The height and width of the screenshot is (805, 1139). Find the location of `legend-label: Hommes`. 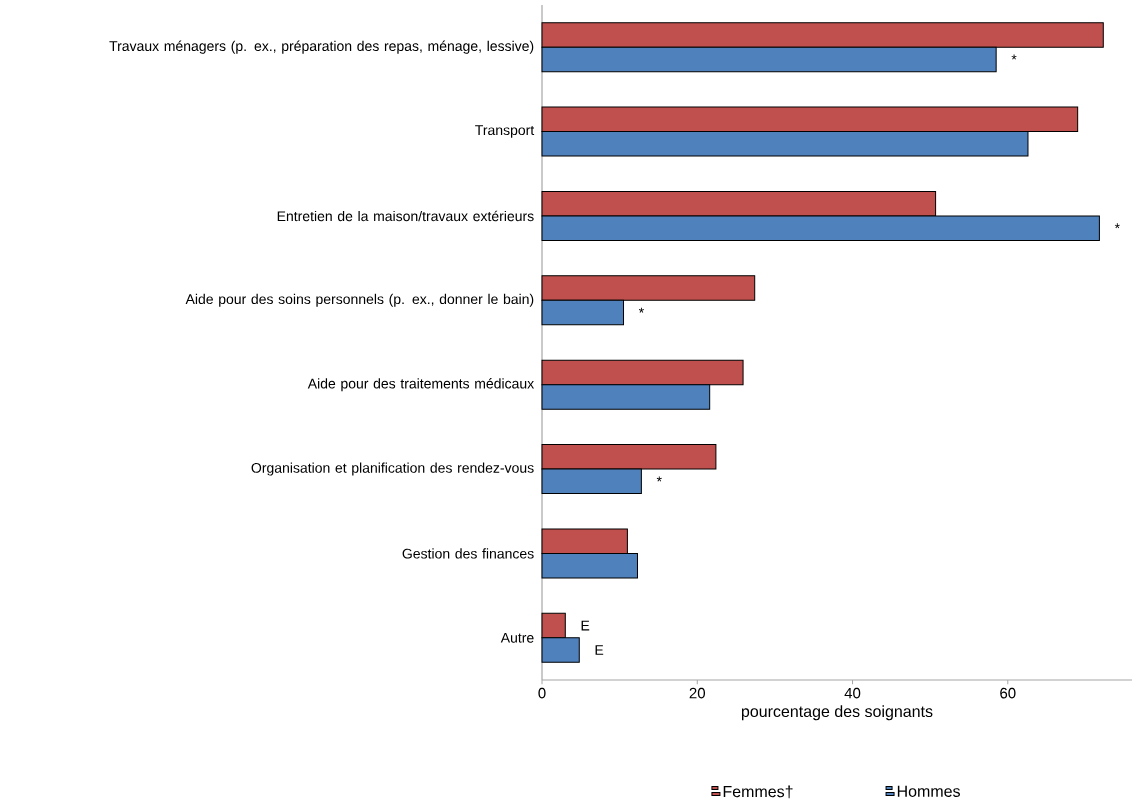

legend-label: Hommes is located at coordinates (928, 791).